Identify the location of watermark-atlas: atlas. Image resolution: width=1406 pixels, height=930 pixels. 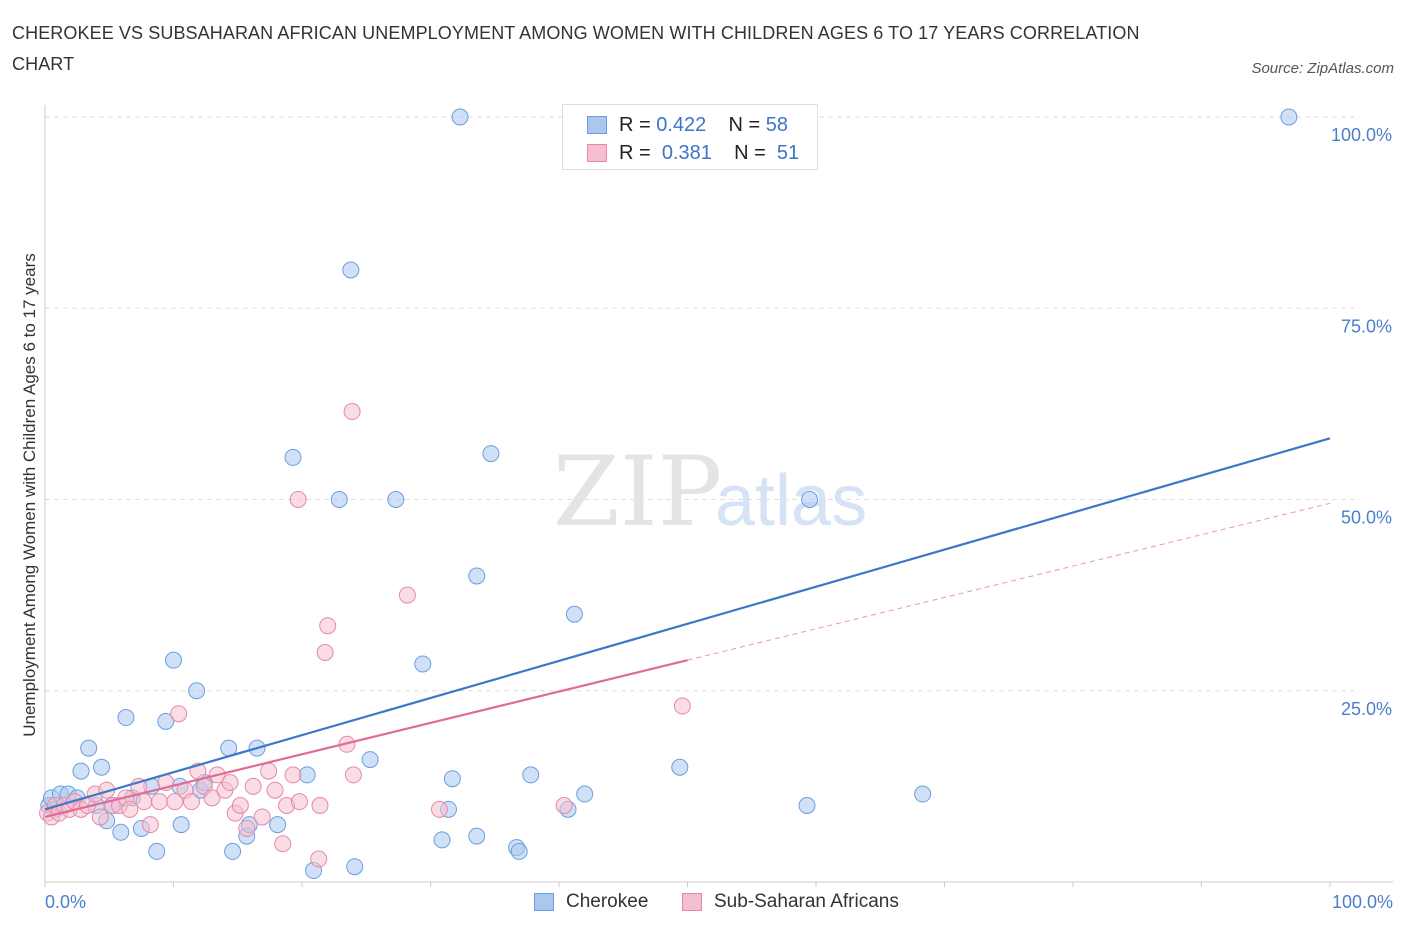
(791, 501).